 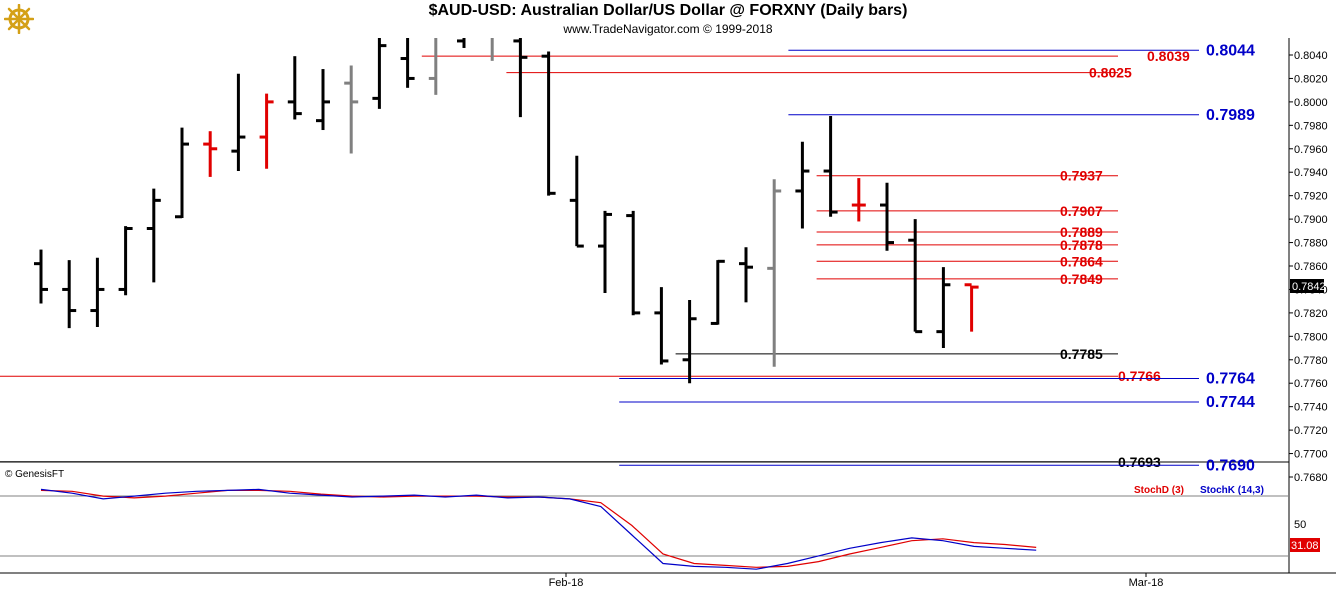 I want to click on chart-subtitle: www.TradeNavigator.com © 1999-2018, so click(x=668, y=29).